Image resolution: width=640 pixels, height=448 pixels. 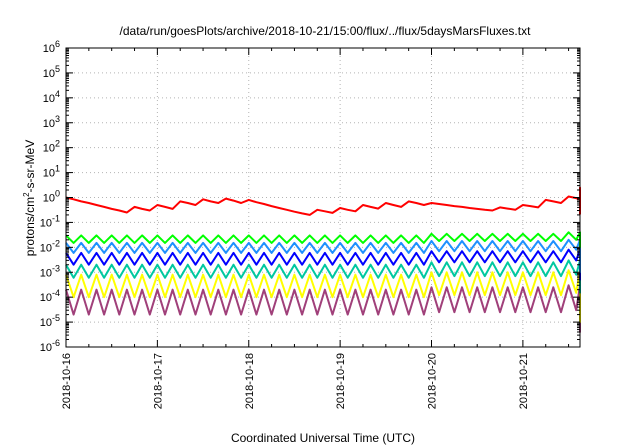 What do you see at coordinates (56, 243) in the screenshot?
I see `y-tick-label-exp: -2` at bounding box center [56, 243].